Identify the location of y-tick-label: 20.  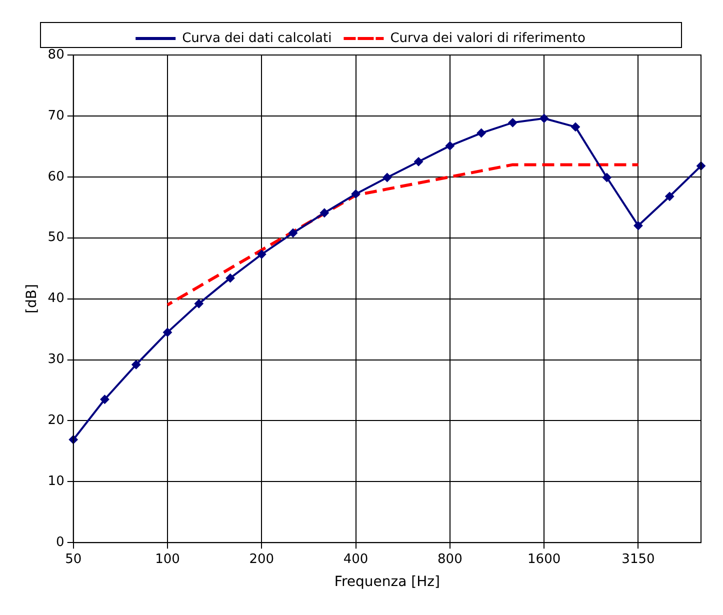
(56, 420).